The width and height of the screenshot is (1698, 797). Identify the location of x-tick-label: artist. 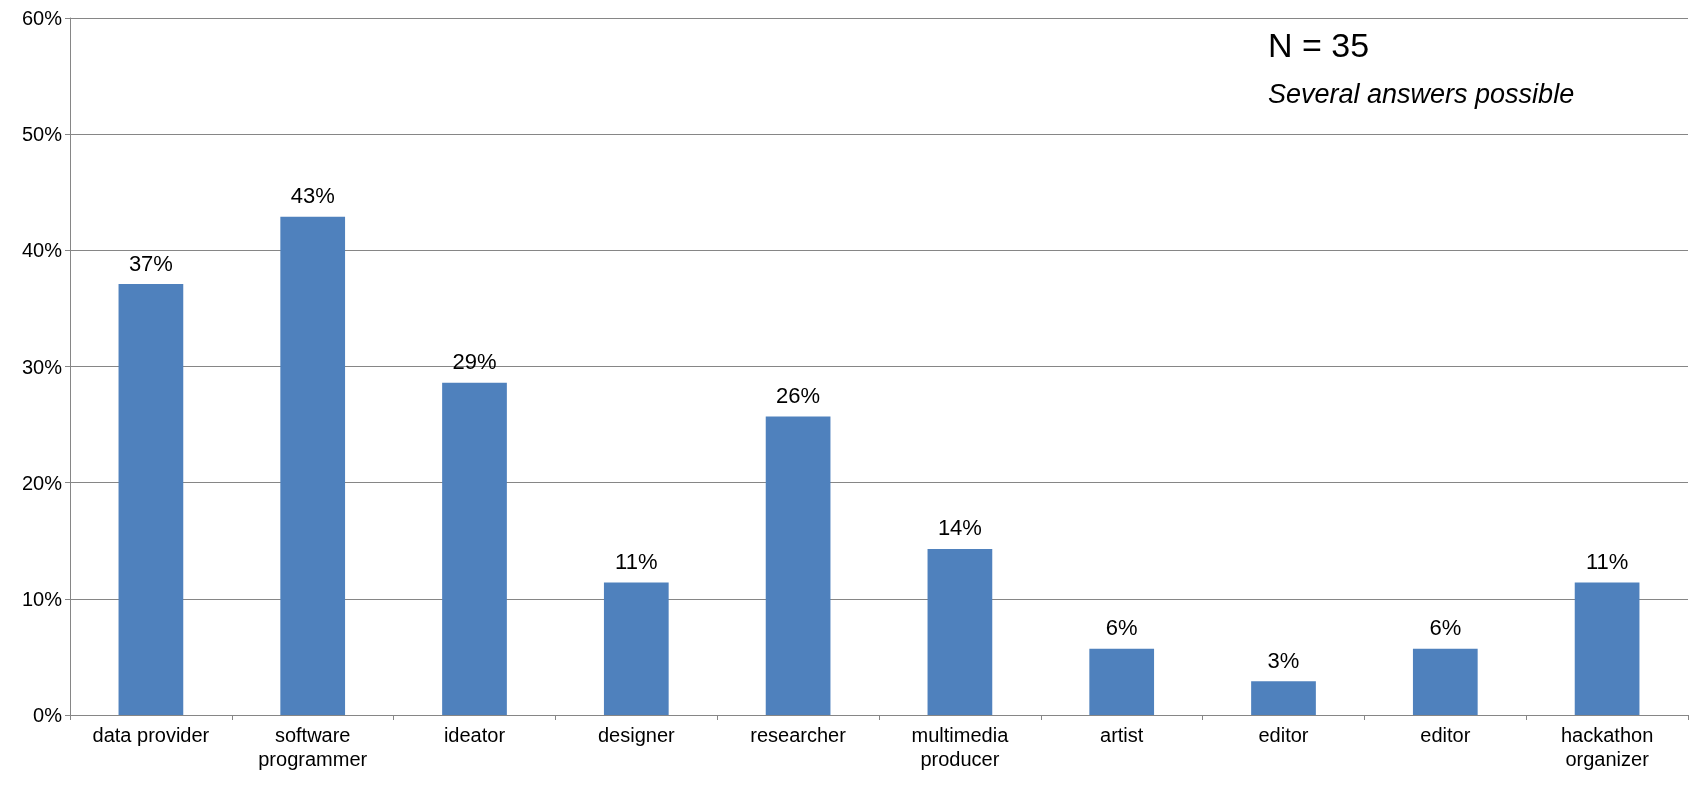
(1122, 735).